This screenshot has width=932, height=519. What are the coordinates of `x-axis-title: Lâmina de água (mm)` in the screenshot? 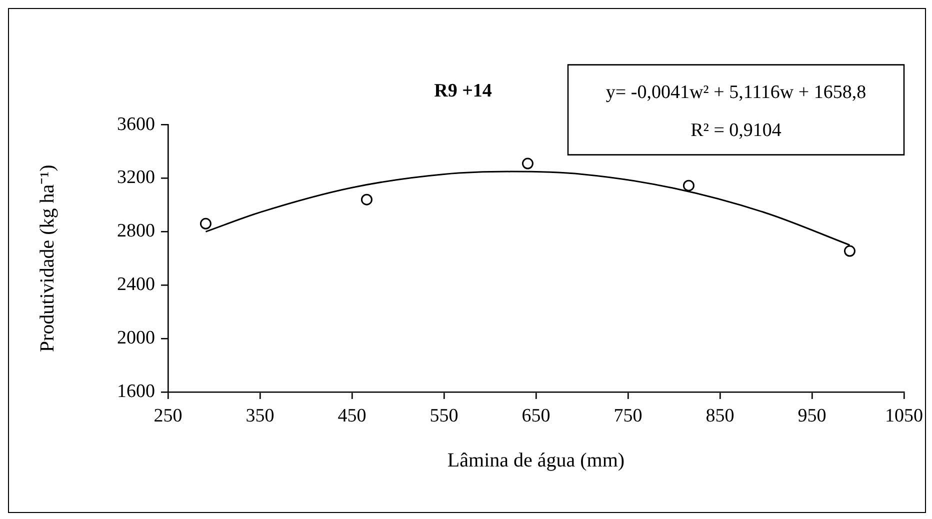 It's located at (536, 460).